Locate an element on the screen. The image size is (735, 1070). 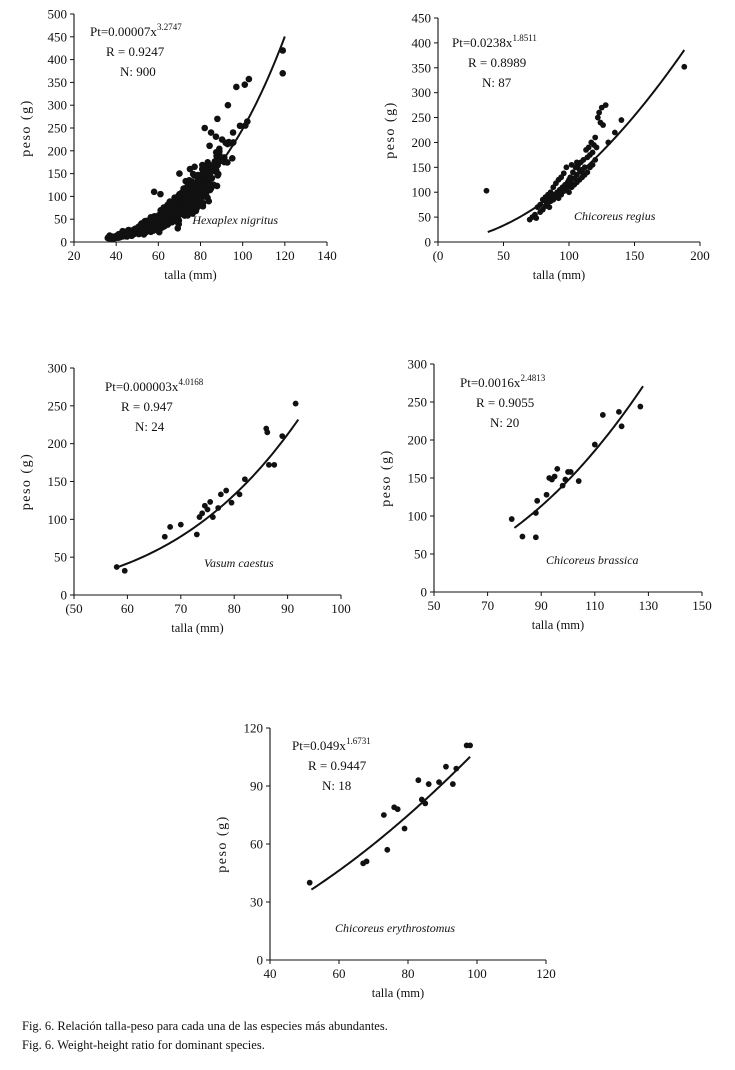
y-tick-label: 30 is located at coordinates (256, 902).